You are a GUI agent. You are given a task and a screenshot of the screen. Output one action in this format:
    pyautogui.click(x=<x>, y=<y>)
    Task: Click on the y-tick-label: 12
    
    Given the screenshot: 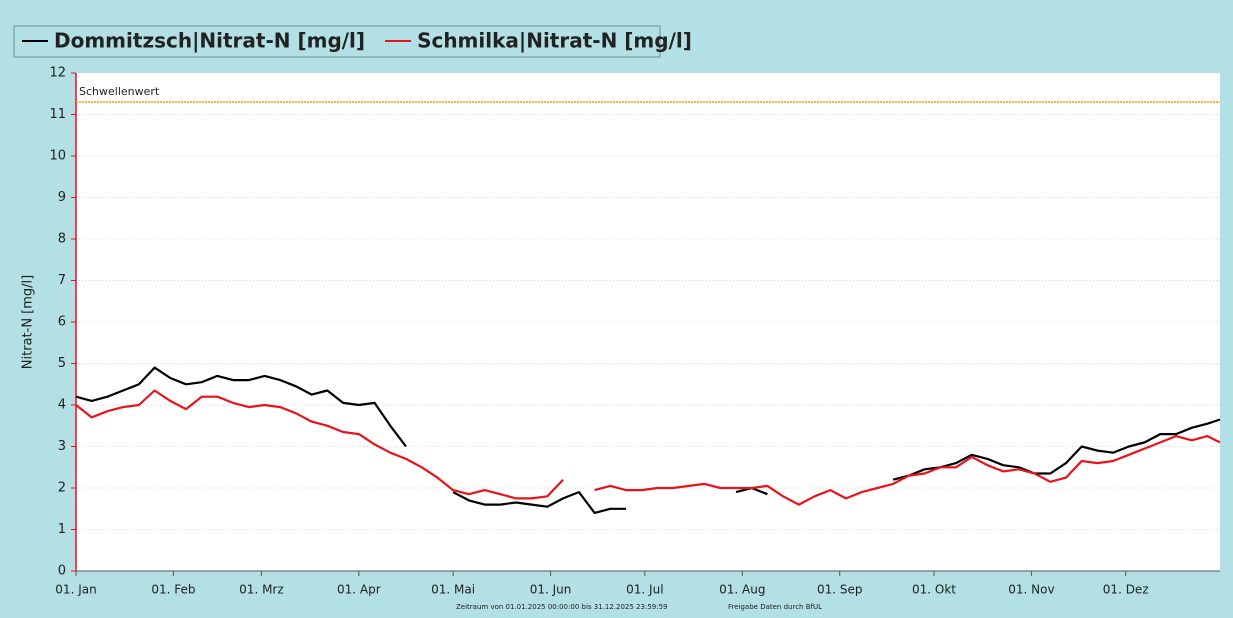 What is the action you would take?
    pyautogui.click(x=57, y=73)
    